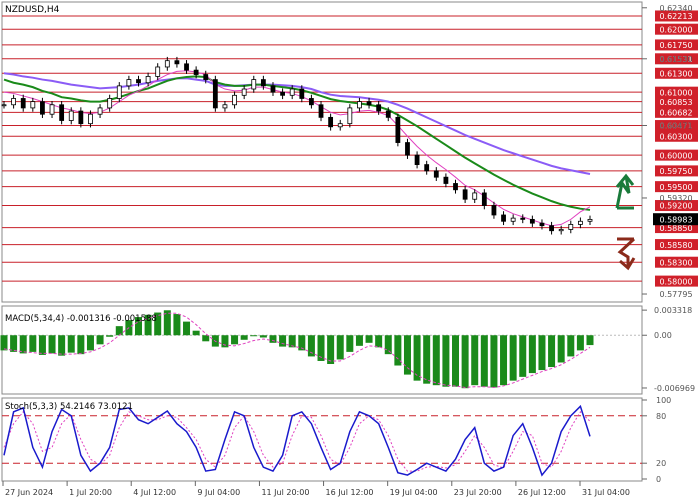 The height and width of the screenshot is (500, 700). Describe the element at coordinates (675, 59) in the screenshot. I see `price-tick-label: 0.61530` at that location.